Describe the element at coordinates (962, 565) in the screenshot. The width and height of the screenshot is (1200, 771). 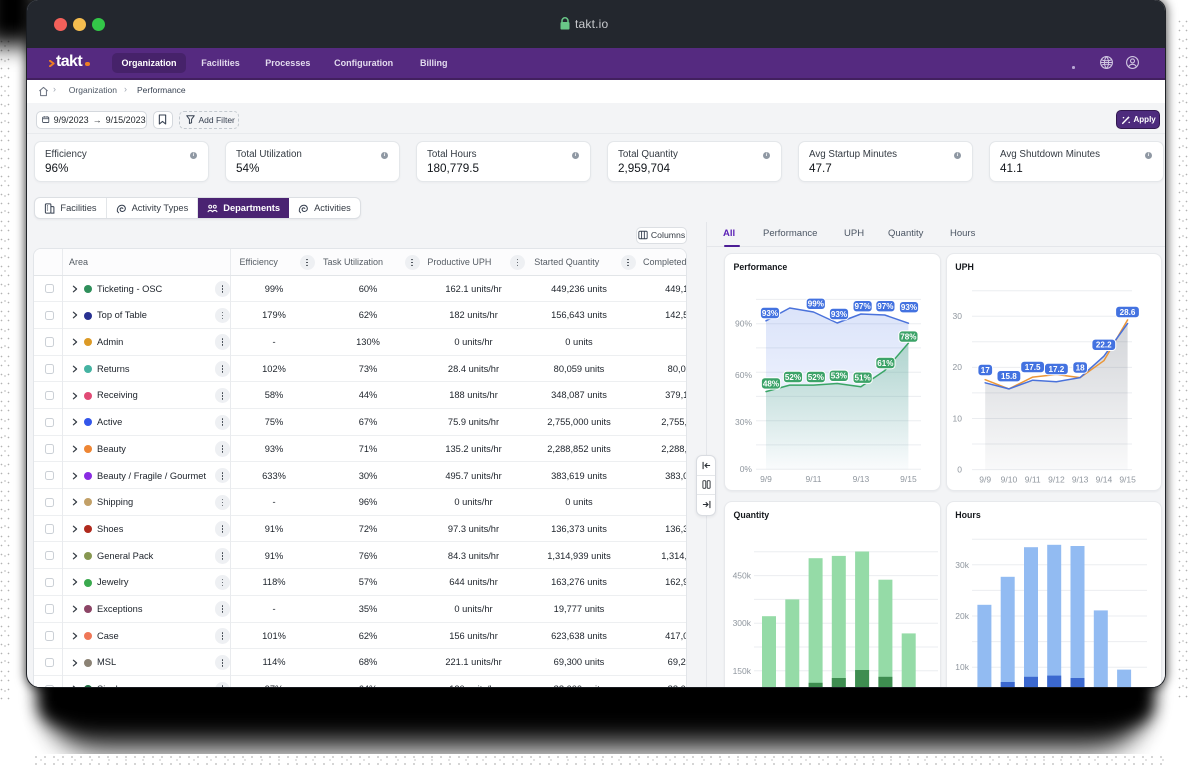
I see `svg-text: 30k` at that location.